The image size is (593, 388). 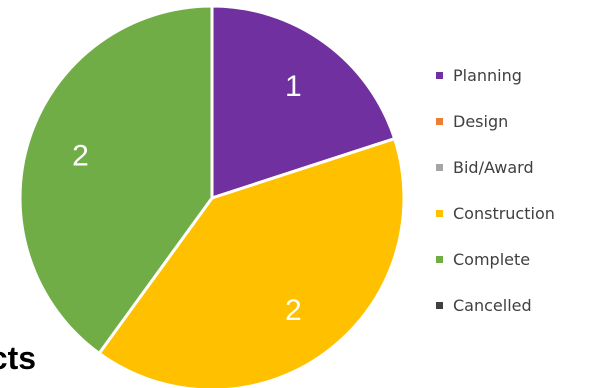 What do you see at coordinates (439, 213) in the screenshot?
I see `legend-swatch-construction` at bounding box center [439, 213].